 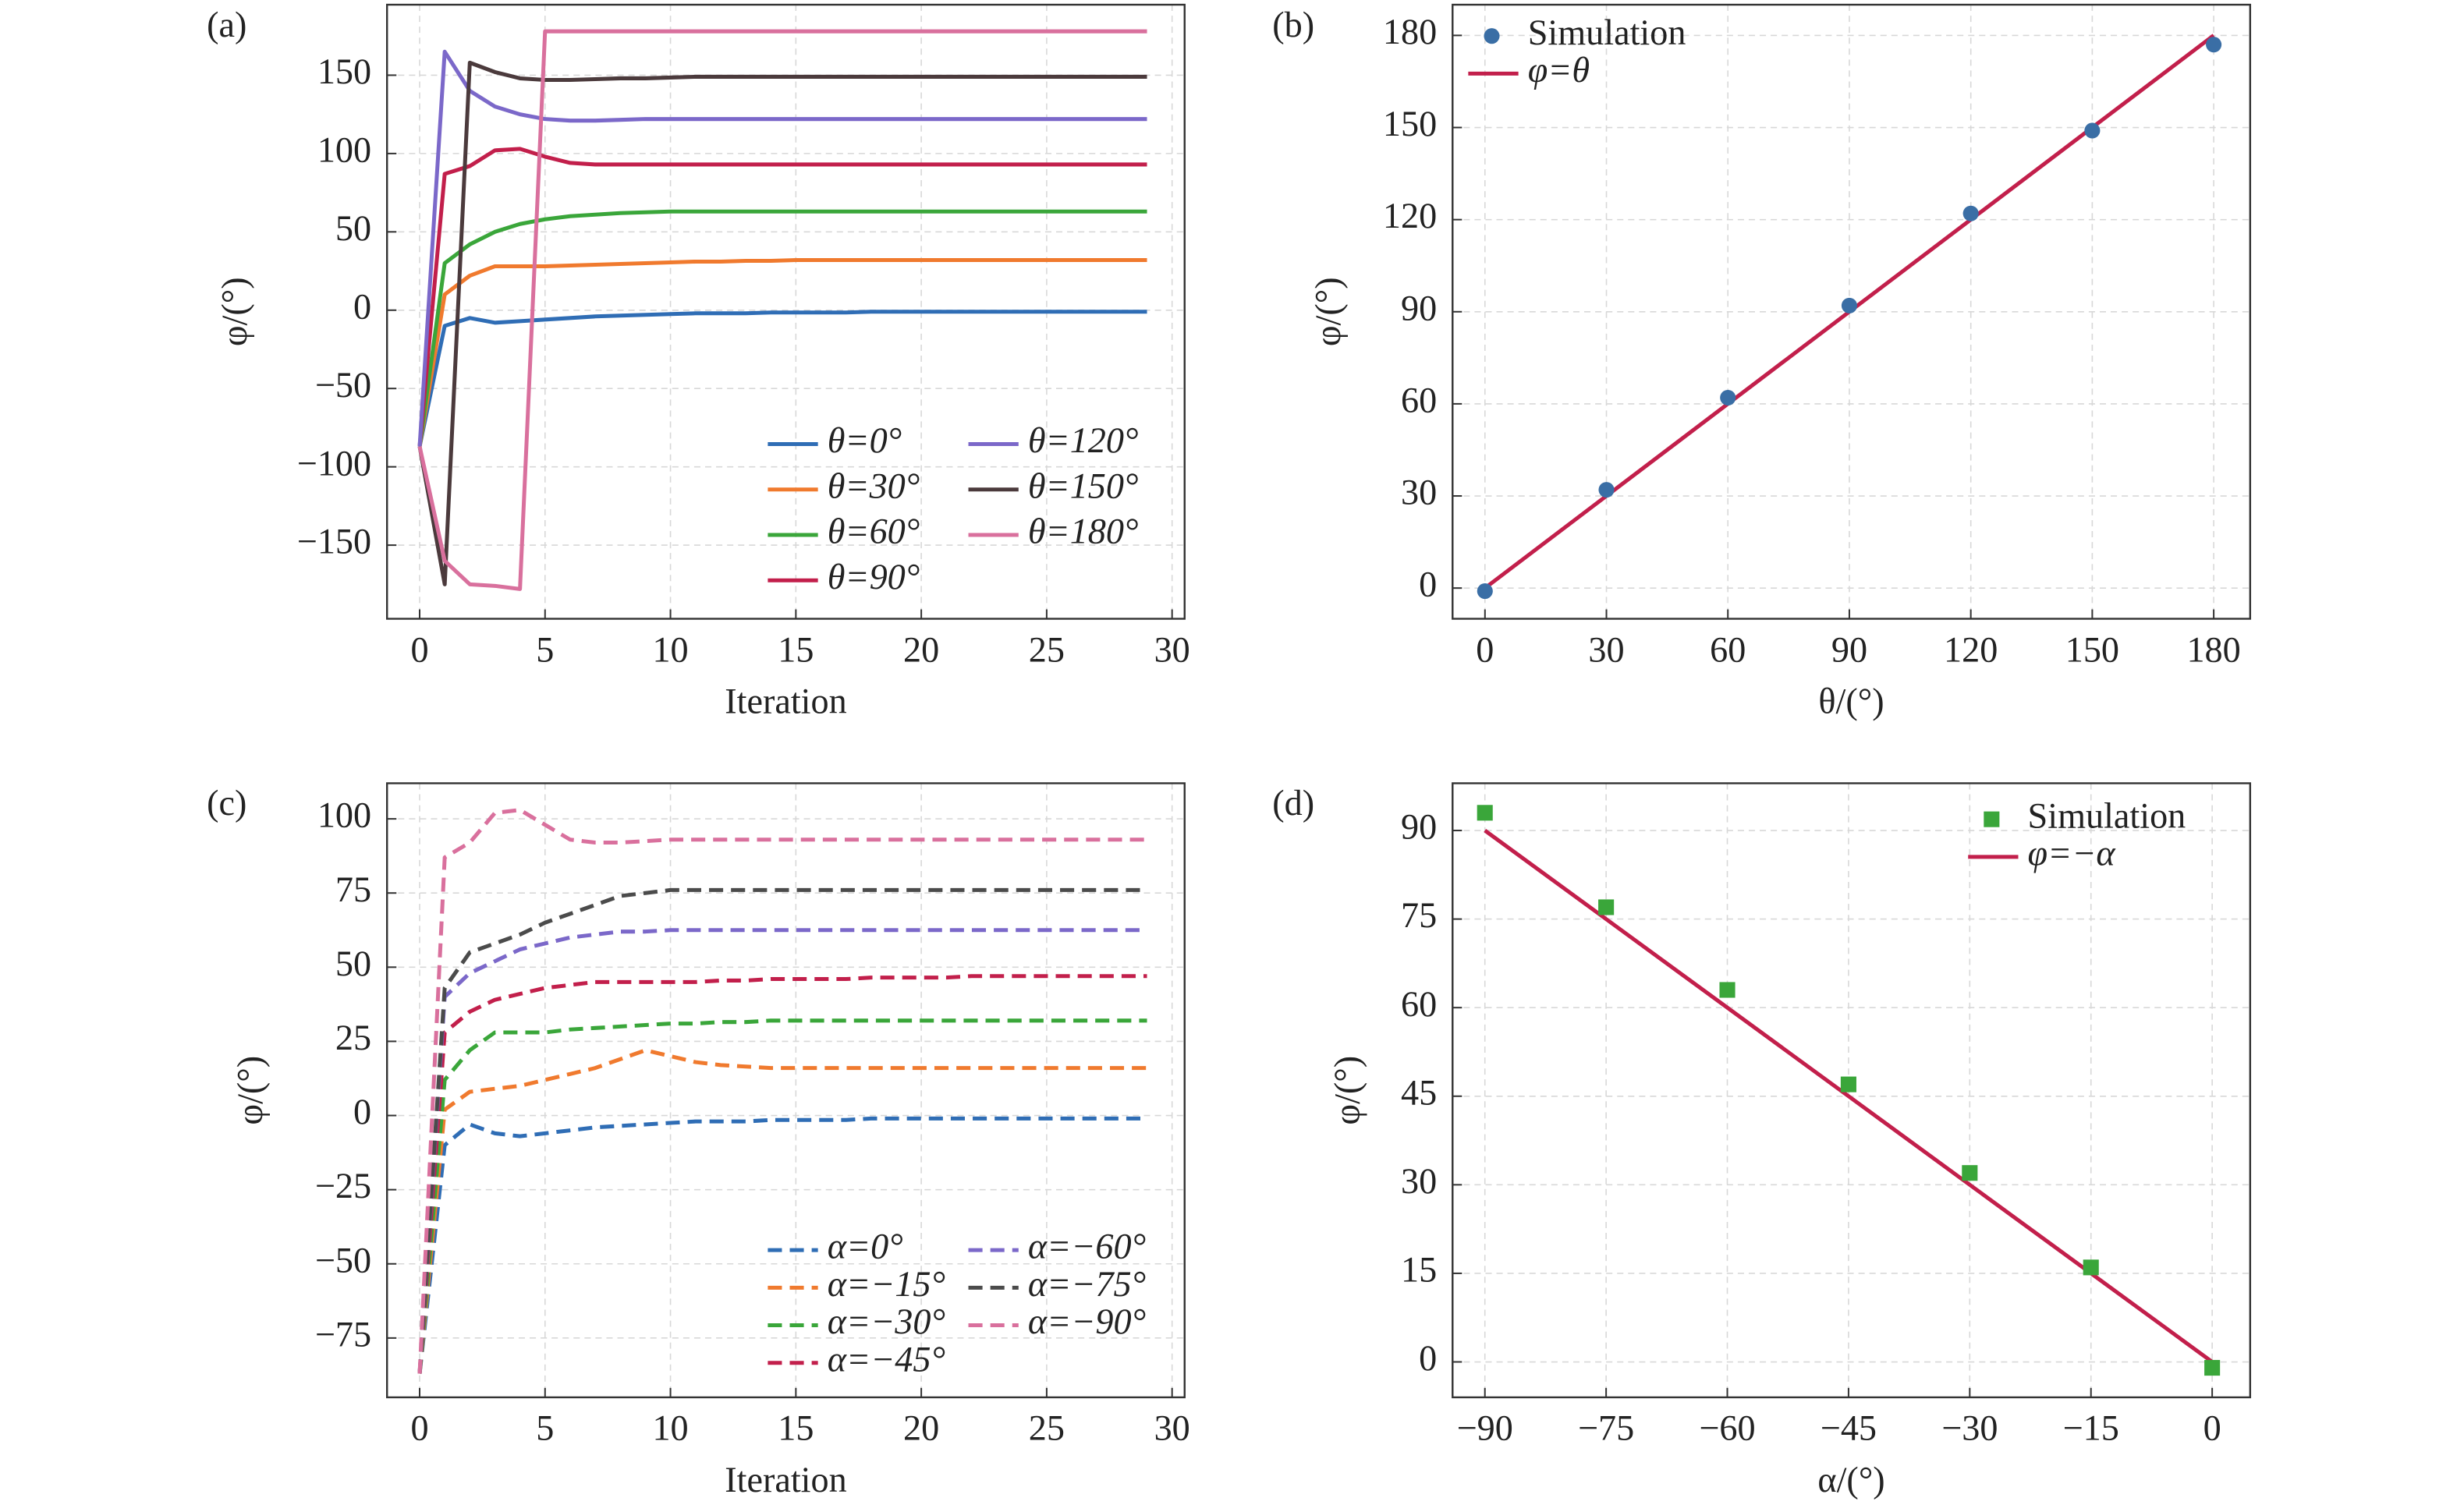 What do you see at coordinates (1969, 1428) in the screenshot?
I see `x-tick-label: −30` at bounding box center [1969, 1428].